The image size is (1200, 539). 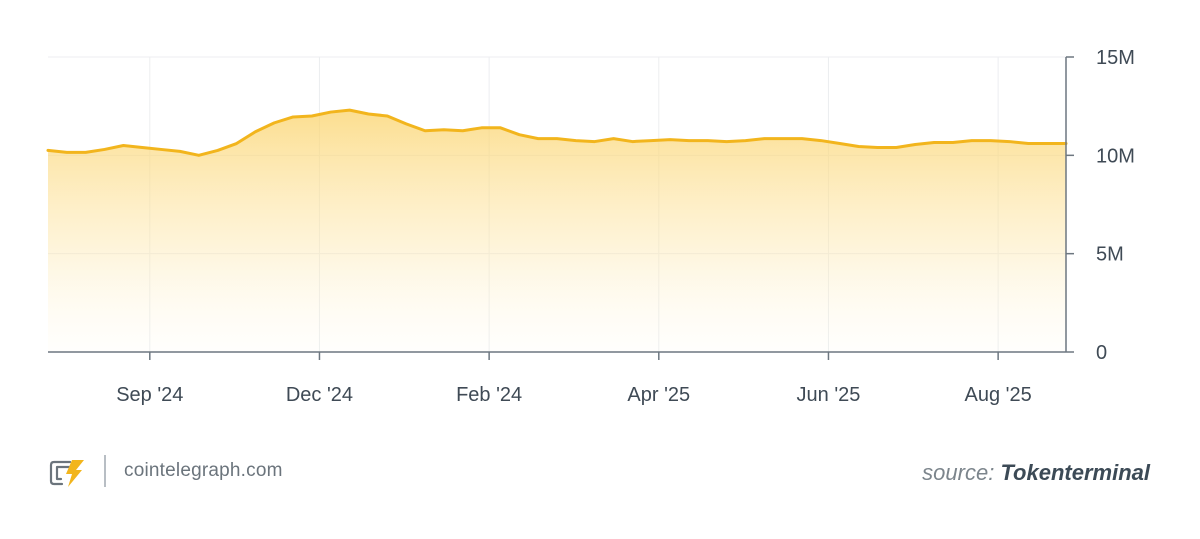 What do you see at coordinates (998, 395) in the screenshot?
I see `x-tick-label: Aug '25` at bounding box center [998, 395].